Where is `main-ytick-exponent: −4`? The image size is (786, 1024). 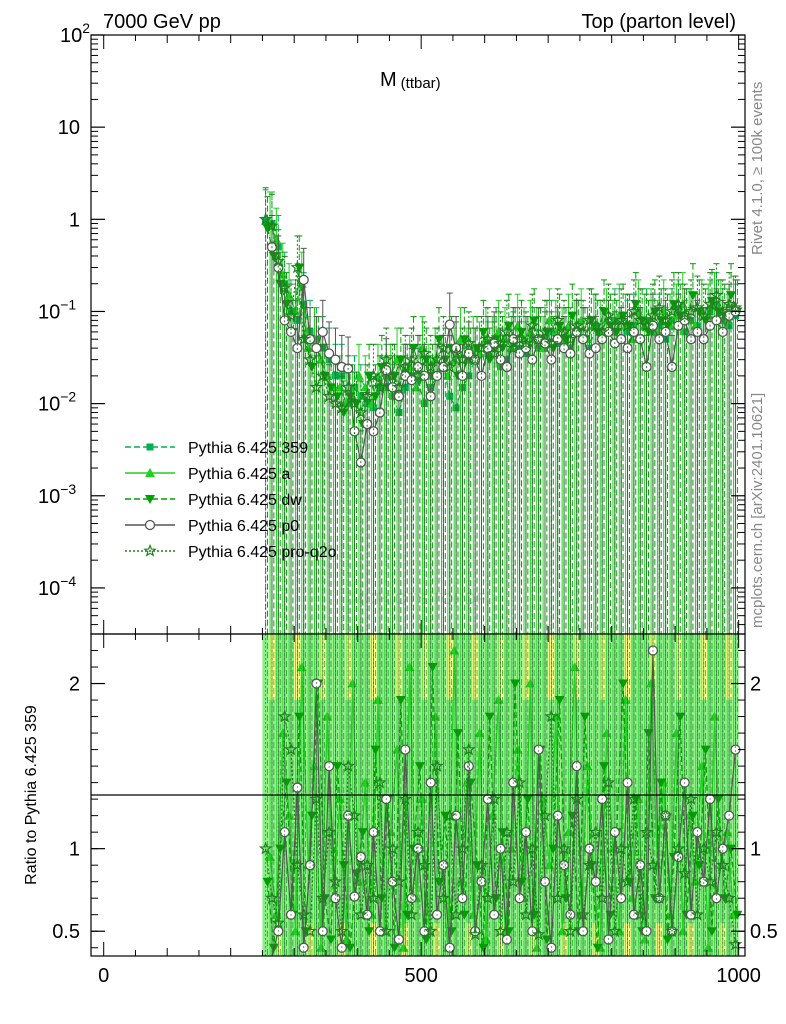
main-ytick-exponent: −4 is located at coordinates (68, 581).